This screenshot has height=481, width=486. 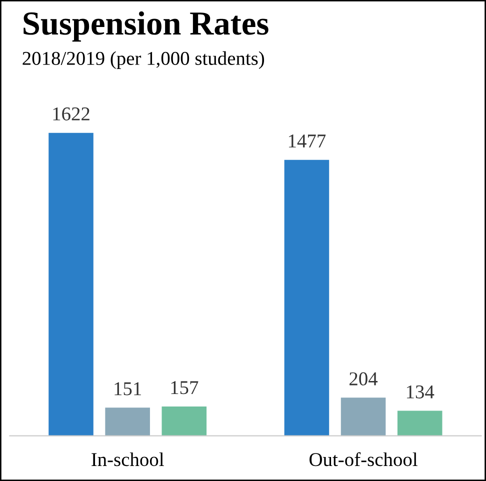 I want to click on x-tick-label: In-school, so click(x=128, y=459).